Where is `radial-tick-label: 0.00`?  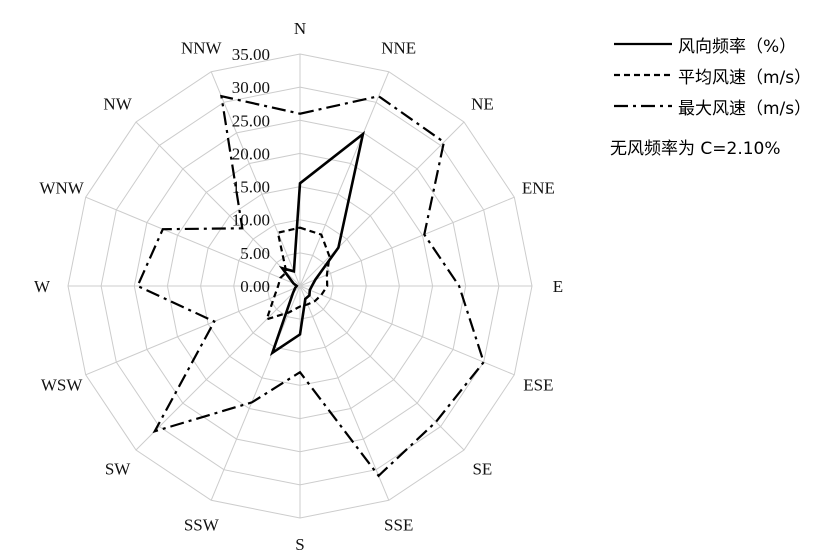
radial-tick-label: 0.00 is located at coordinates (255, 286).